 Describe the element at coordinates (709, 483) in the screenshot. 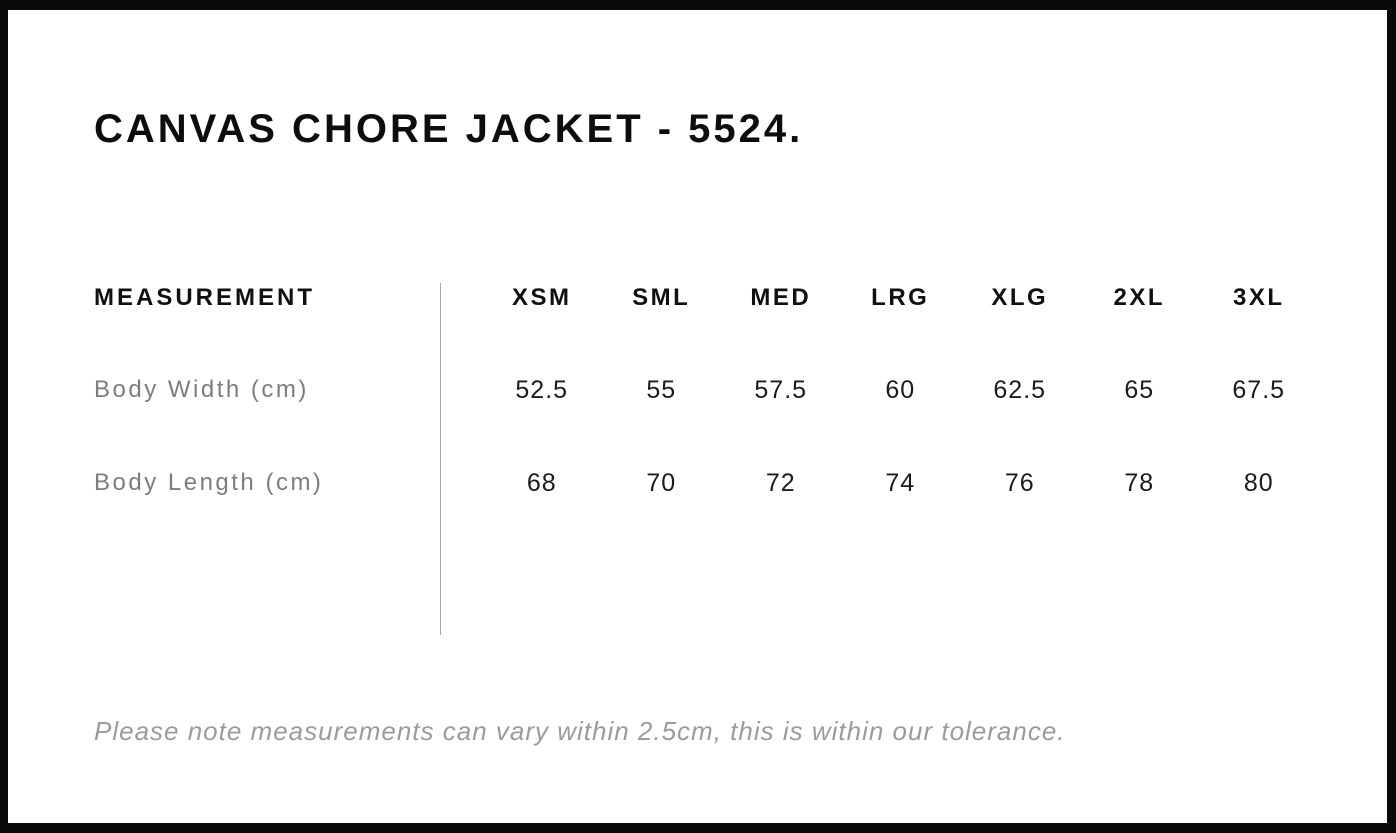

I see `table-row-body-length: Body Length (cm) 68 70 72 74 76 78 80` at that location.